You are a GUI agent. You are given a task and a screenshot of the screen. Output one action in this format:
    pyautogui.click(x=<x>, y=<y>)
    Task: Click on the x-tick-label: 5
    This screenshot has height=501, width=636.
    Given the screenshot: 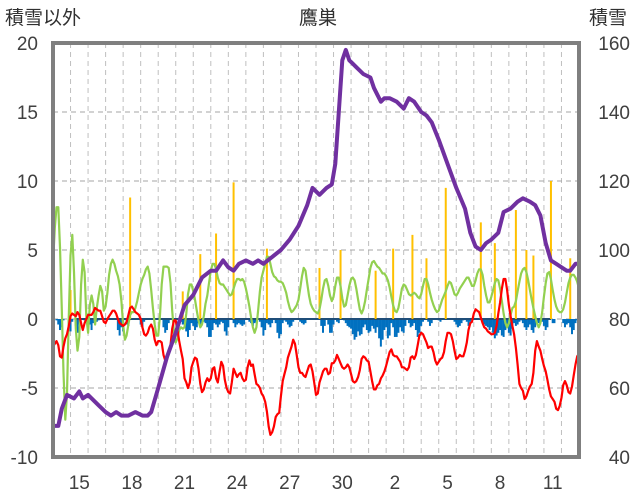 What is the action you would take?
    pyautogui.click(x=447, y=483)
    